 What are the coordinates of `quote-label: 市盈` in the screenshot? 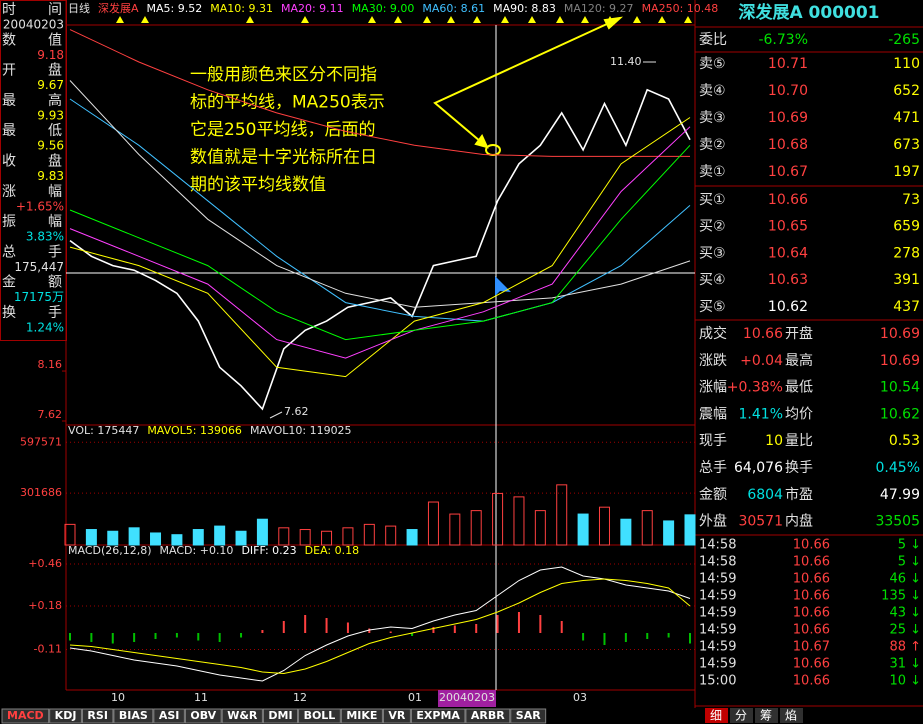 It's located at (799, 494).